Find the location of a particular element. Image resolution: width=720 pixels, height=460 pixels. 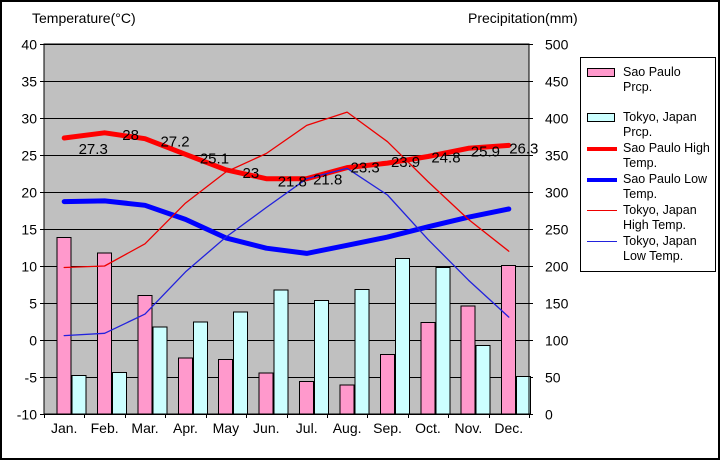

month-label: Apr. is located at coordinates (185, 428).